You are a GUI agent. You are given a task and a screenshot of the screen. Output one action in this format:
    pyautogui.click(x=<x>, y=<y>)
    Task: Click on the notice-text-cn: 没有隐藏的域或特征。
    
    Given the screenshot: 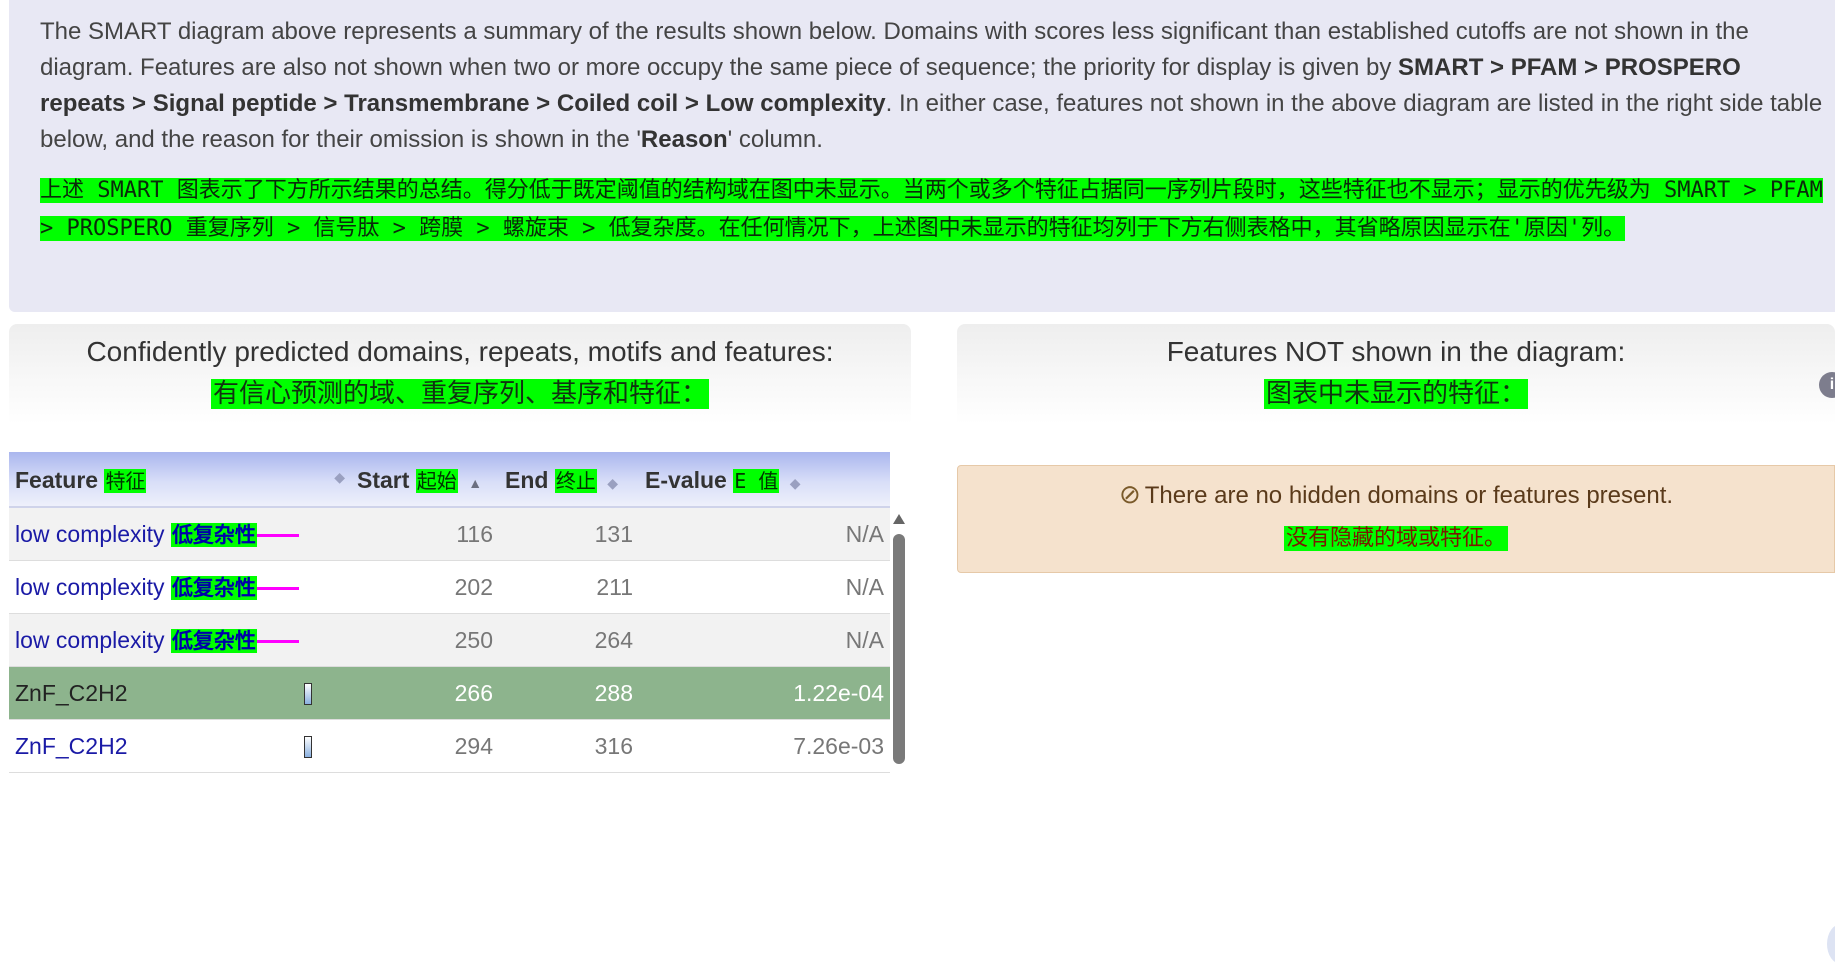 What is the action you would take?
    pyautogui.click(x=1395, y=538)
    